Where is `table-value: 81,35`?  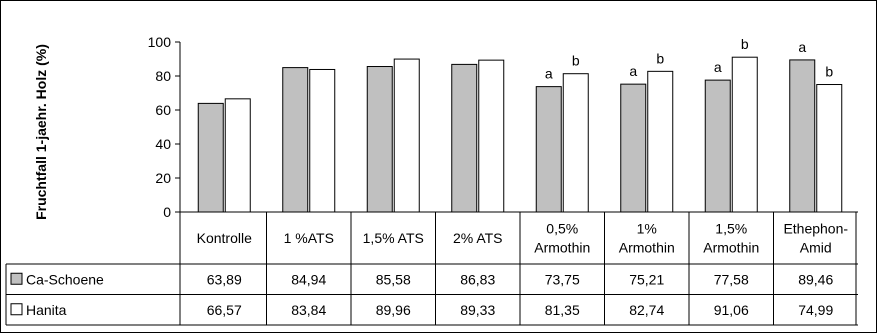 table-value: 81,35 is located at coordinates (562, 310).